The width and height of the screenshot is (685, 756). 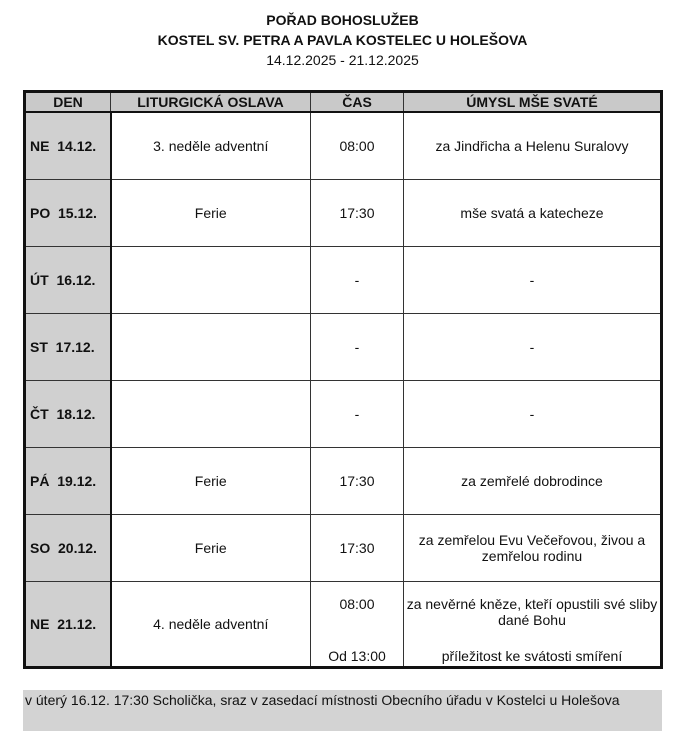 I want to click on celebration-cell: 3. neděle adventní, so click(x=210, y=145).